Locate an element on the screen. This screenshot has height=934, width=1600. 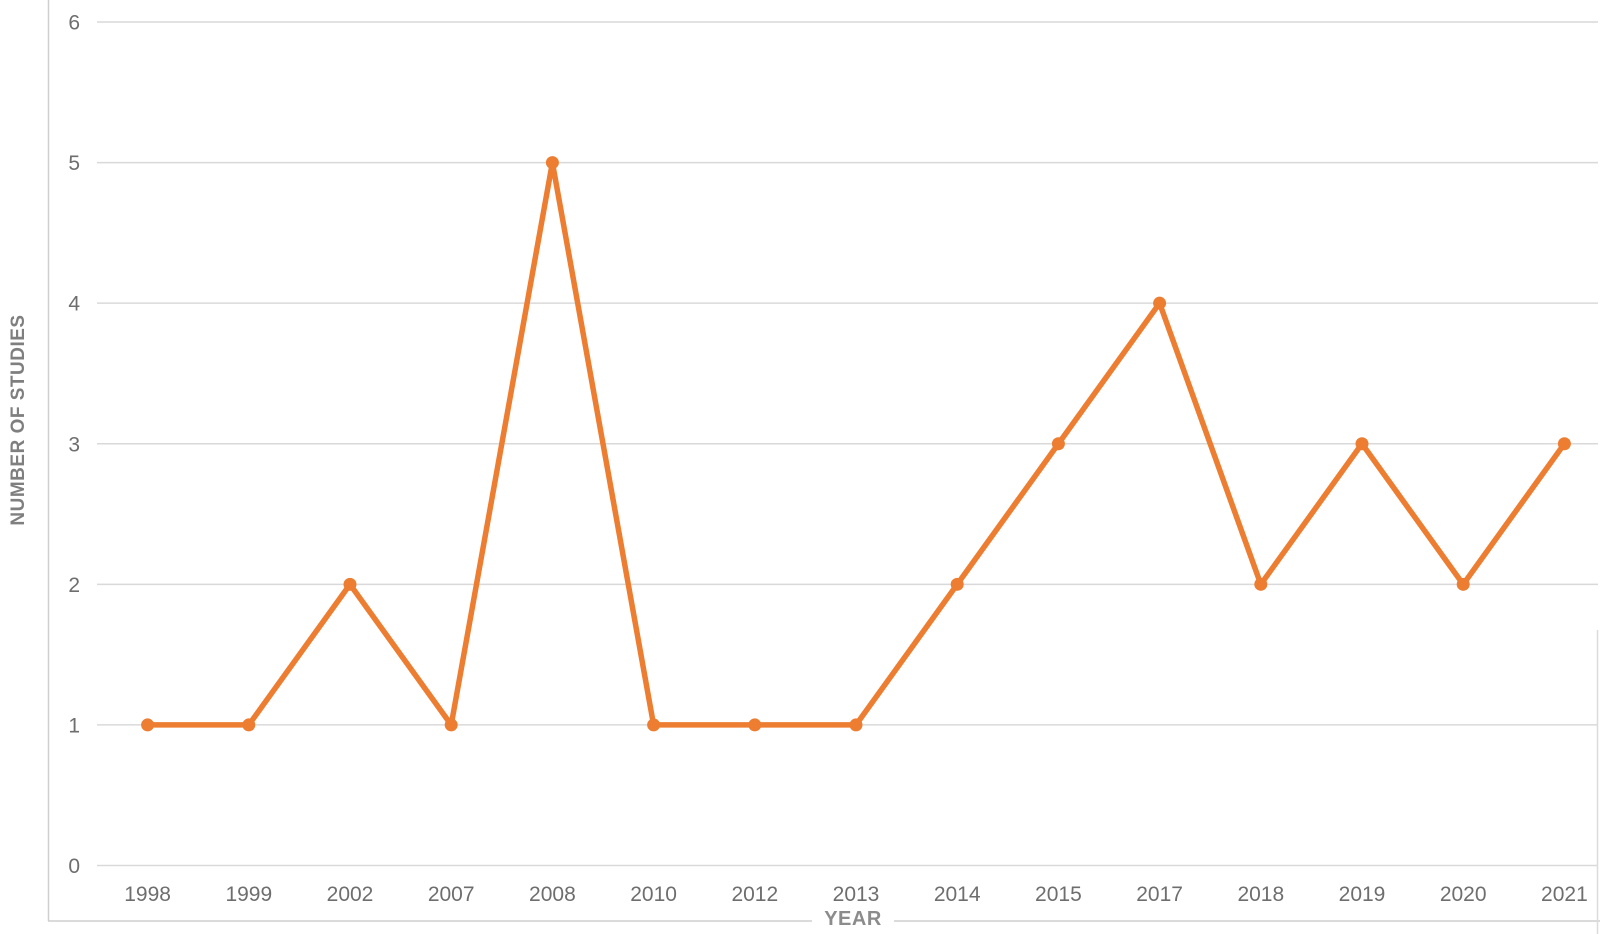
x-tick-label: 2017 is located at coordinates (1159, 894).